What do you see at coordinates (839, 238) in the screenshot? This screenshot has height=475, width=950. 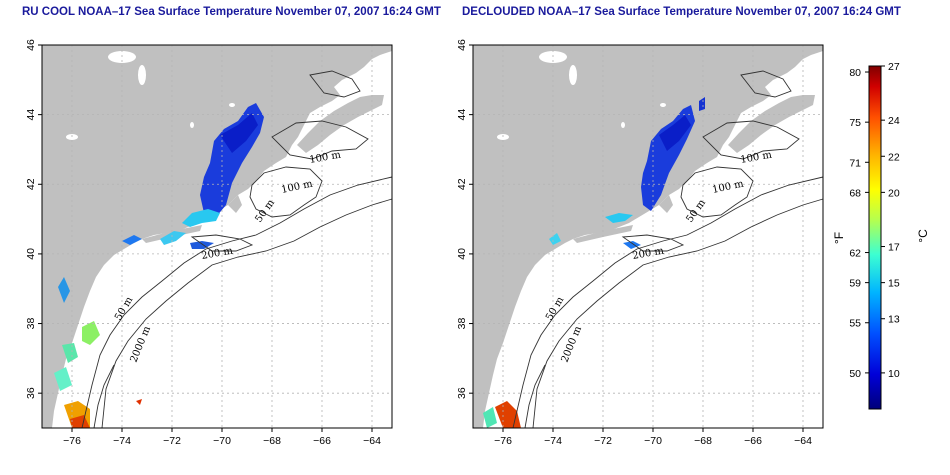 I see `fahrenheit-unit-label: °F` at bounding box center [839, 238].